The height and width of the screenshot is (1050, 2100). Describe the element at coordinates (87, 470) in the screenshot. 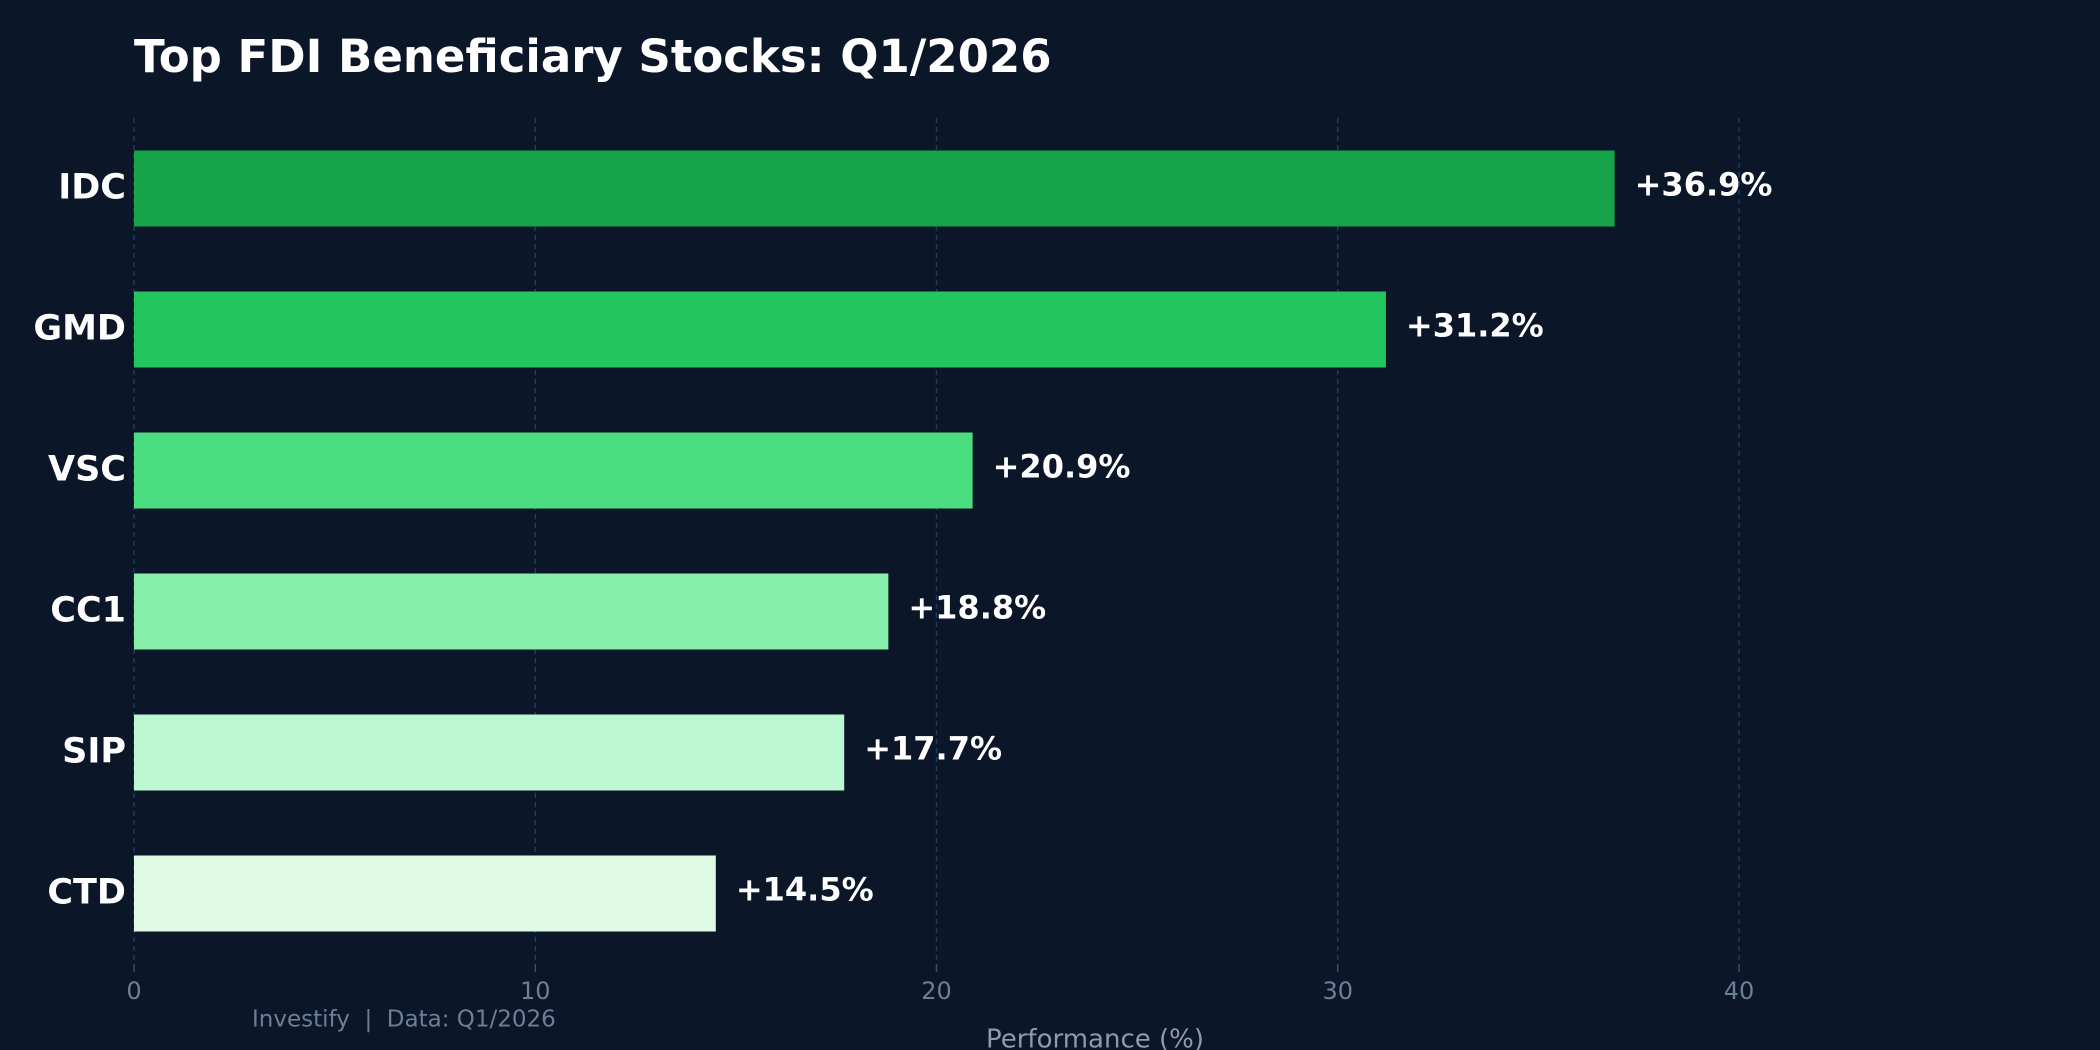

I see `y-tick-label: VSC` at that location.